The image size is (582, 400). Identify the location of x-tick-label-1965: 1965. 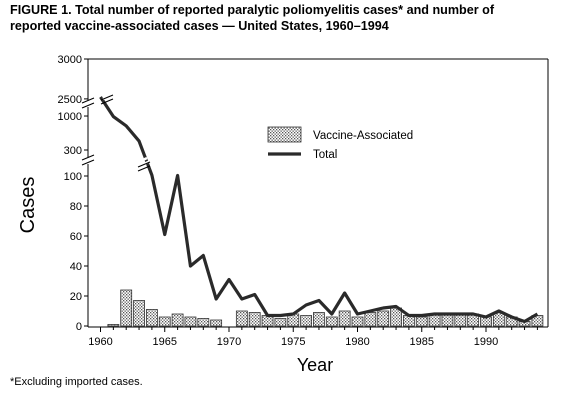
(165, 342).